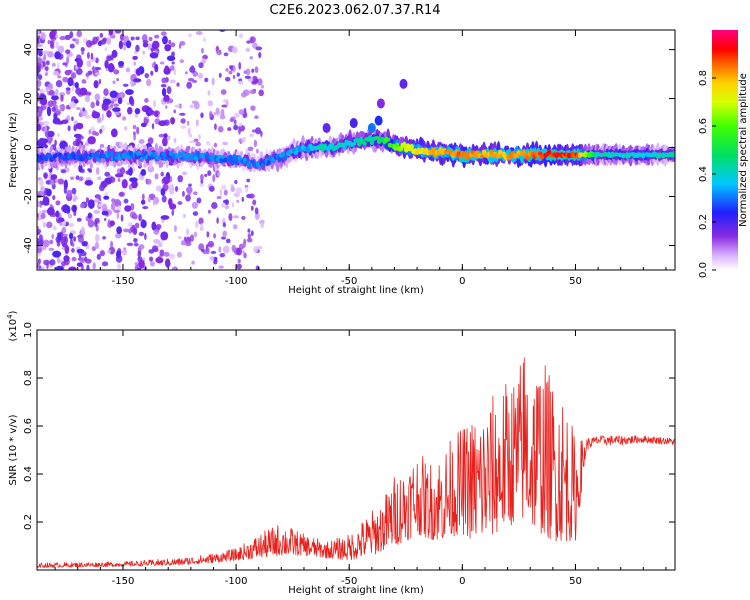 This screenshot has width=750, height=600. What do you see at coordinates (28, 378) in the screenshot?
I see `y-tick-label: 0.8` at bounding box center [28, 378].